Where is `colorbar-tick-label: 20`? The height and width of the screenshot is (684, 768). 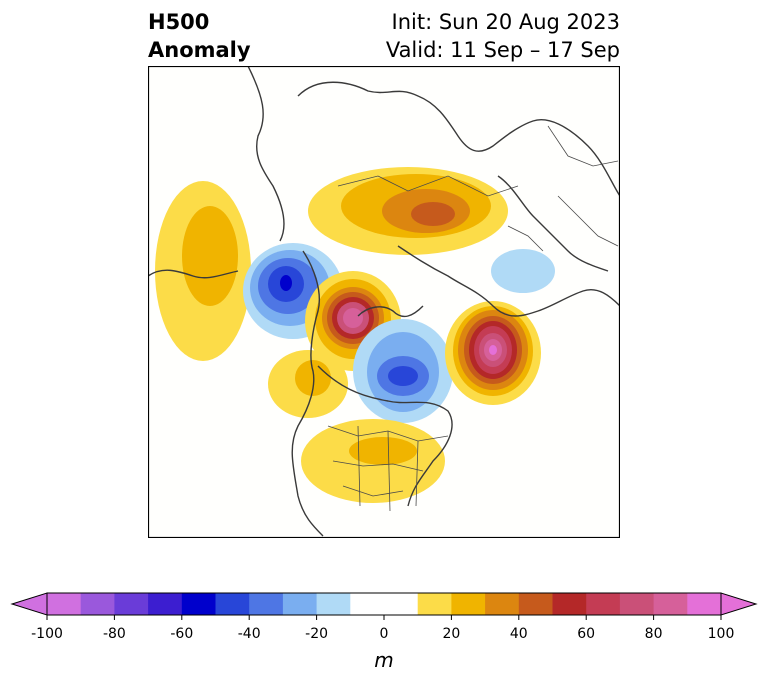
colorbar-tick-label: 20 is located at coordinates (451, 634).